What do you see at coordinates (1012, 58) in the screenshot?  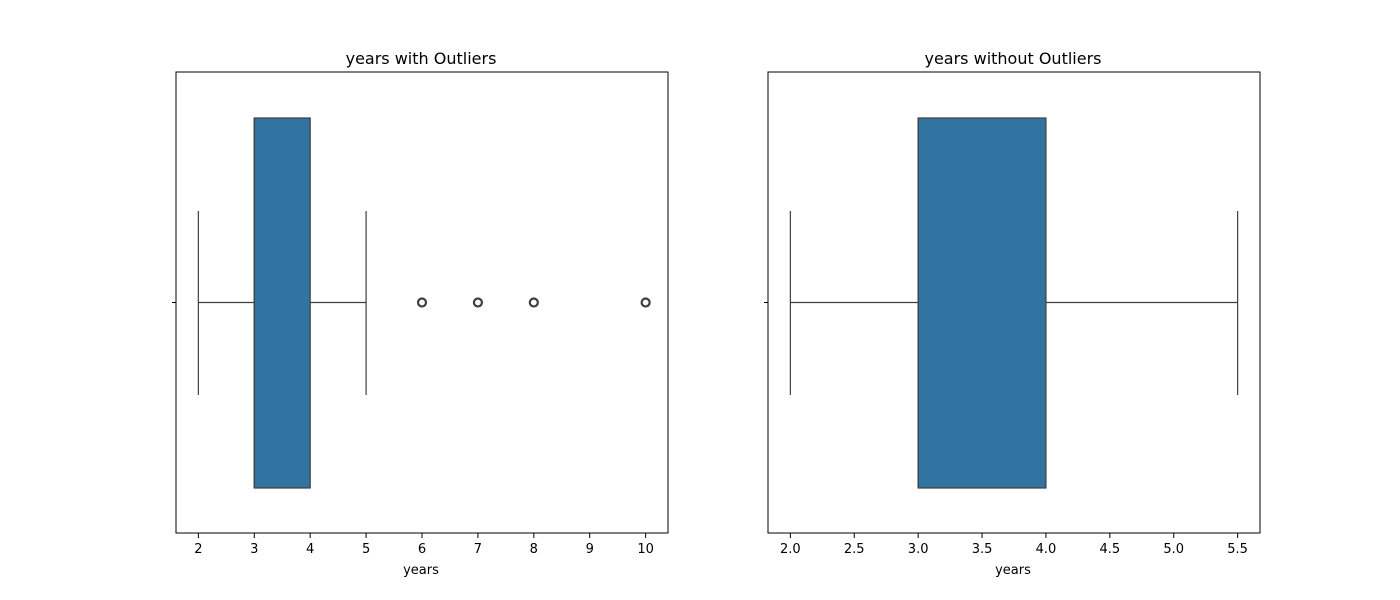 I see `chart-title: years without Outliers` at bounding box center [1012, 58].